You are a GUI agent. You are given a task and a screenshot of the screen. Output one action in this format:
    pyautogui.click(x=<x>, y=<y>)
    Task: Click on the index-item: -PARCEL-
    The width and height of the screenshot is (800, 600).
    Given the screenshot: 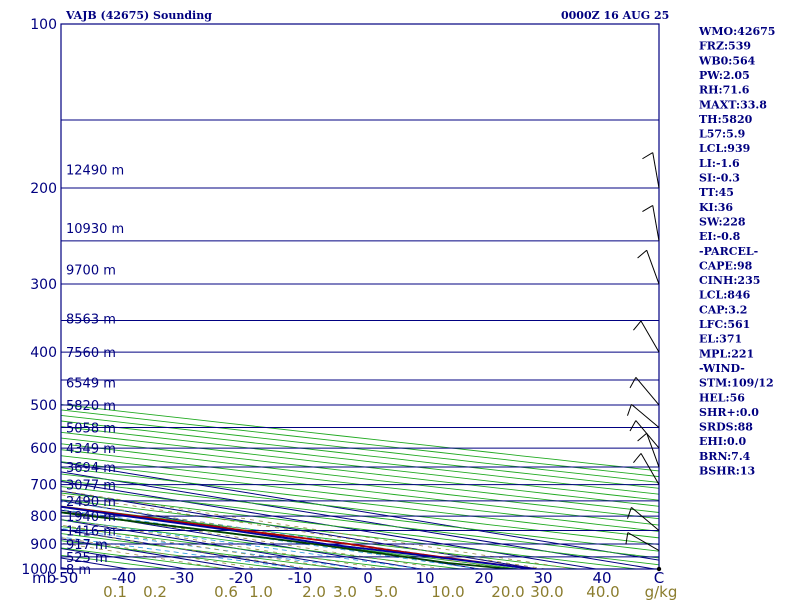 What is the action you would take?
    pyautogui.click(x=728, y=251)
    